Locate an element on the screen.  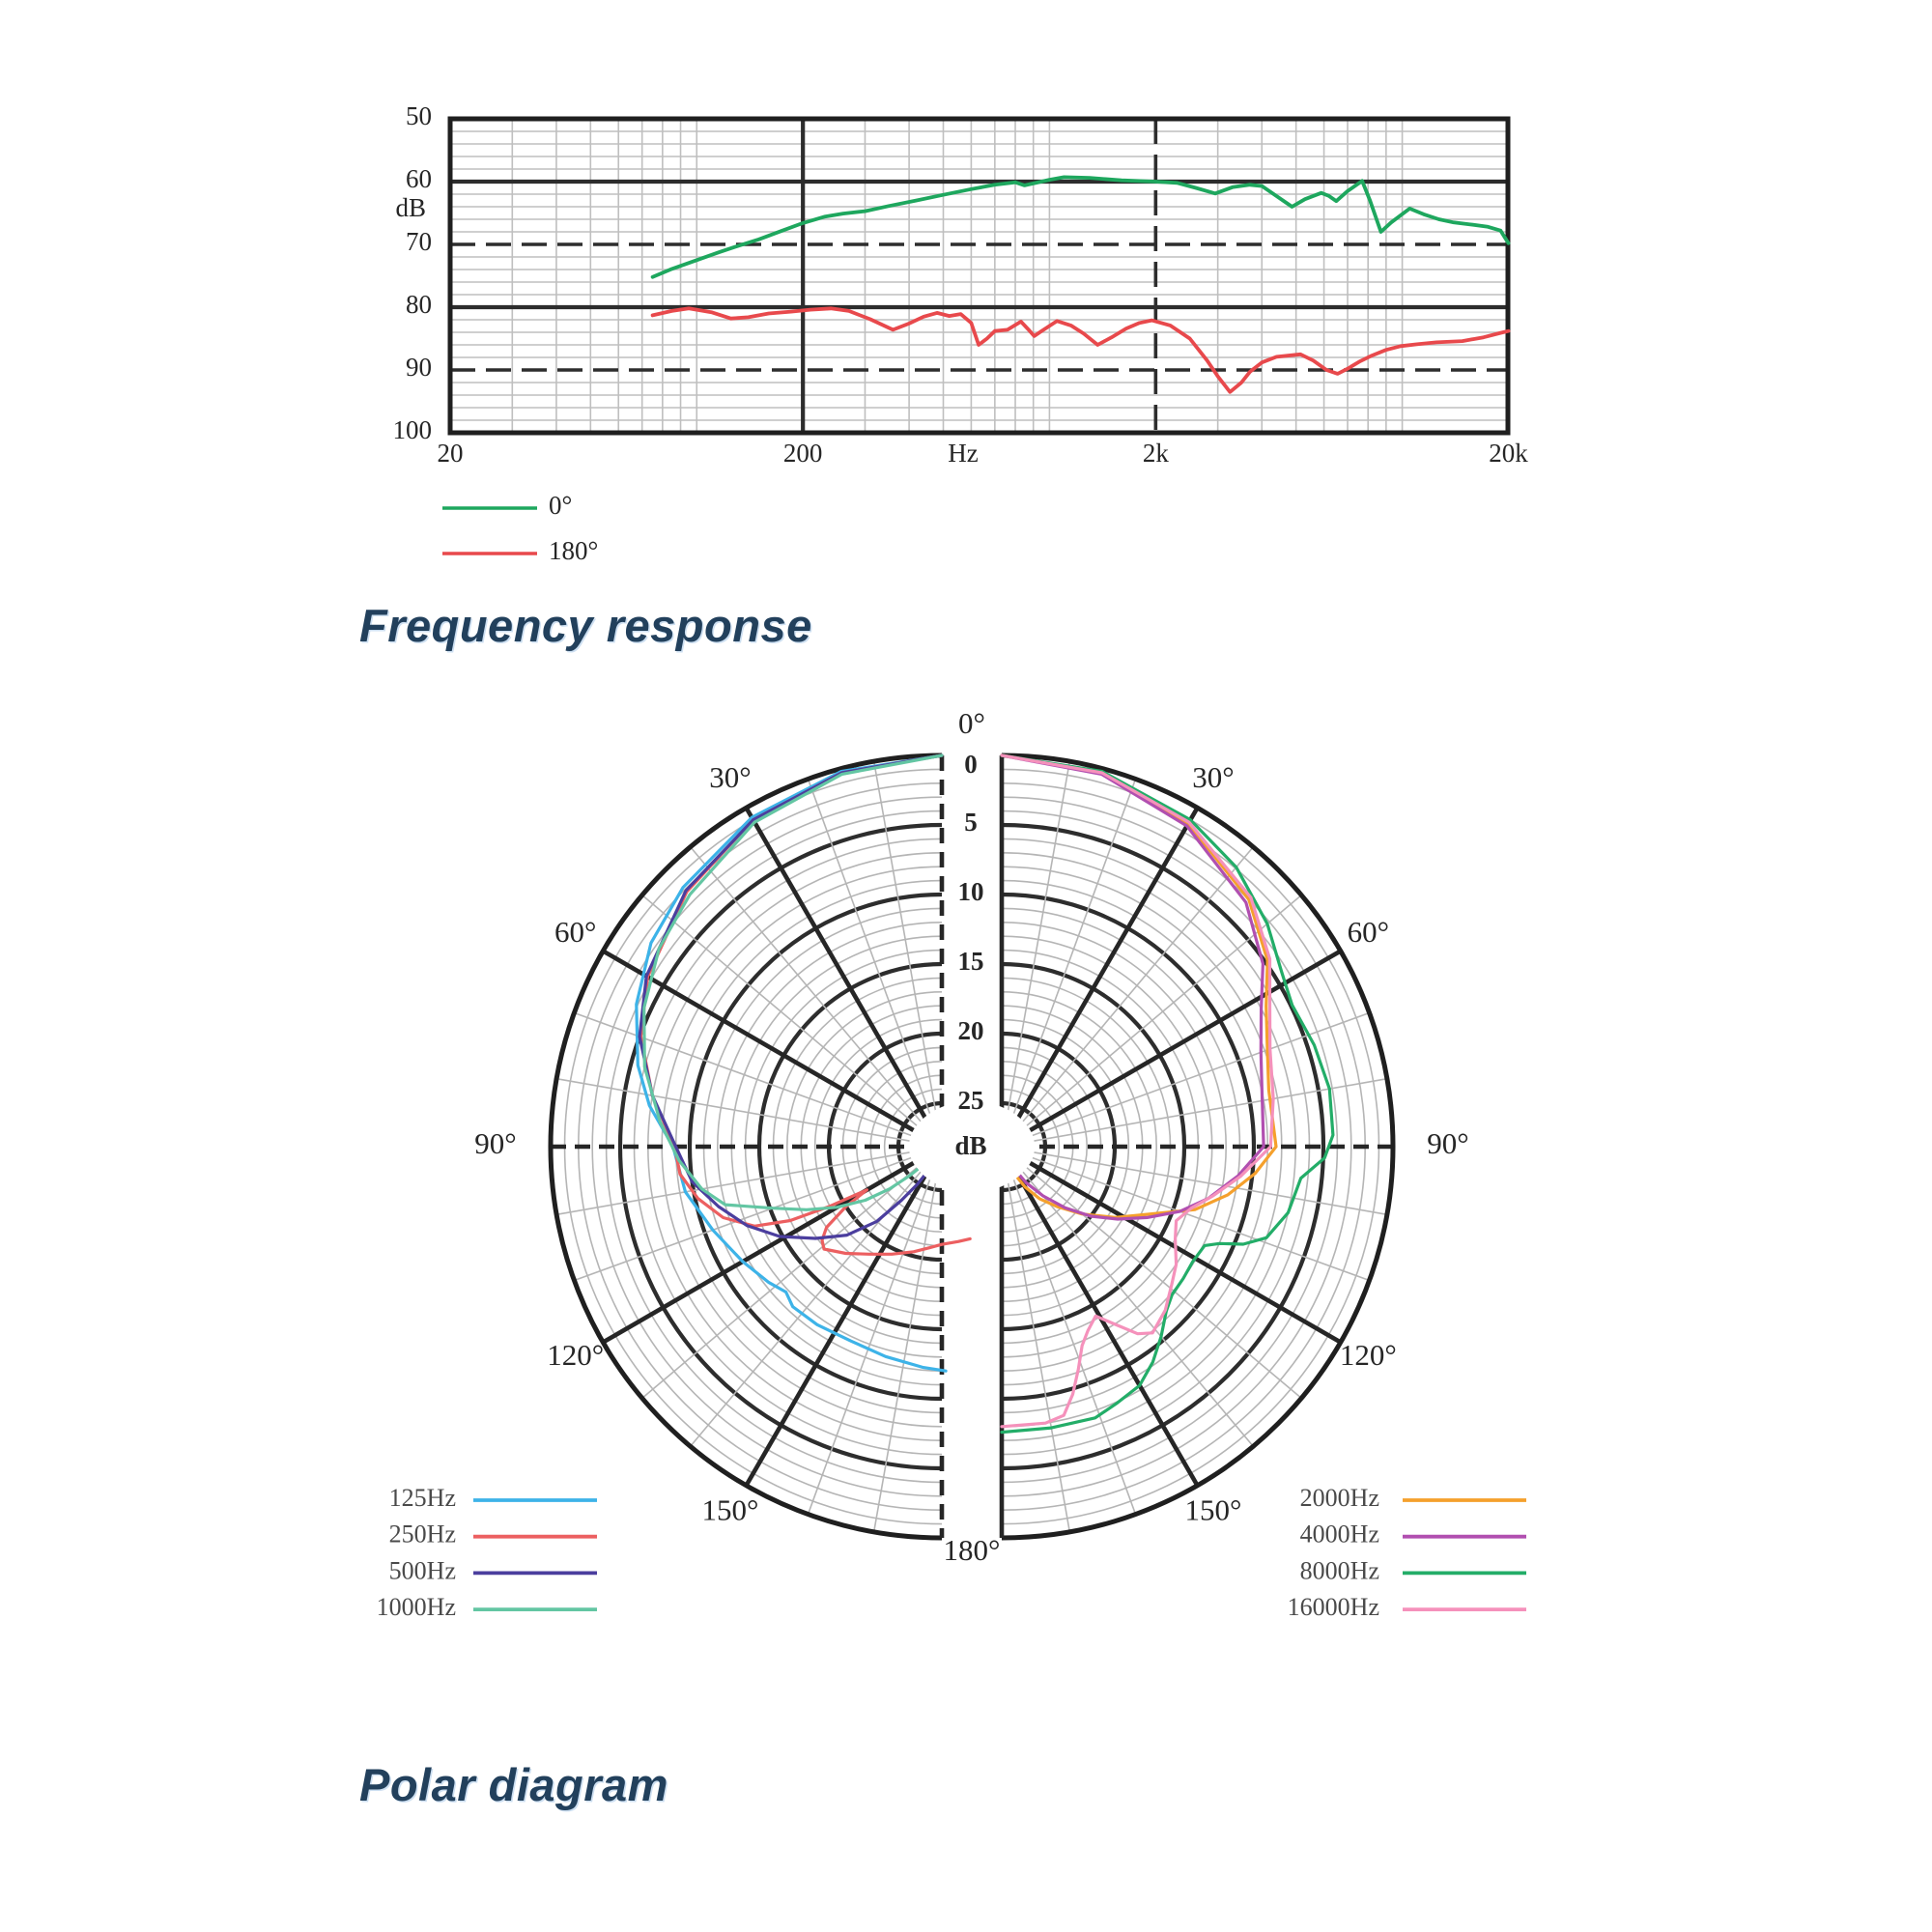
polar-angle-right-90: 90° is located at coordinates (1447, 1143).